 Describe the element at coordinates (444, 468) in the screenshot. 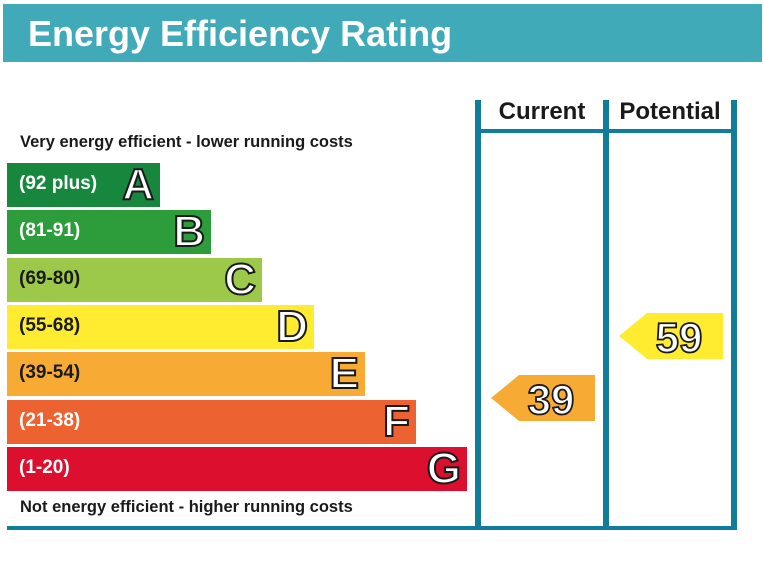

I see `band-letter: G` at that location.